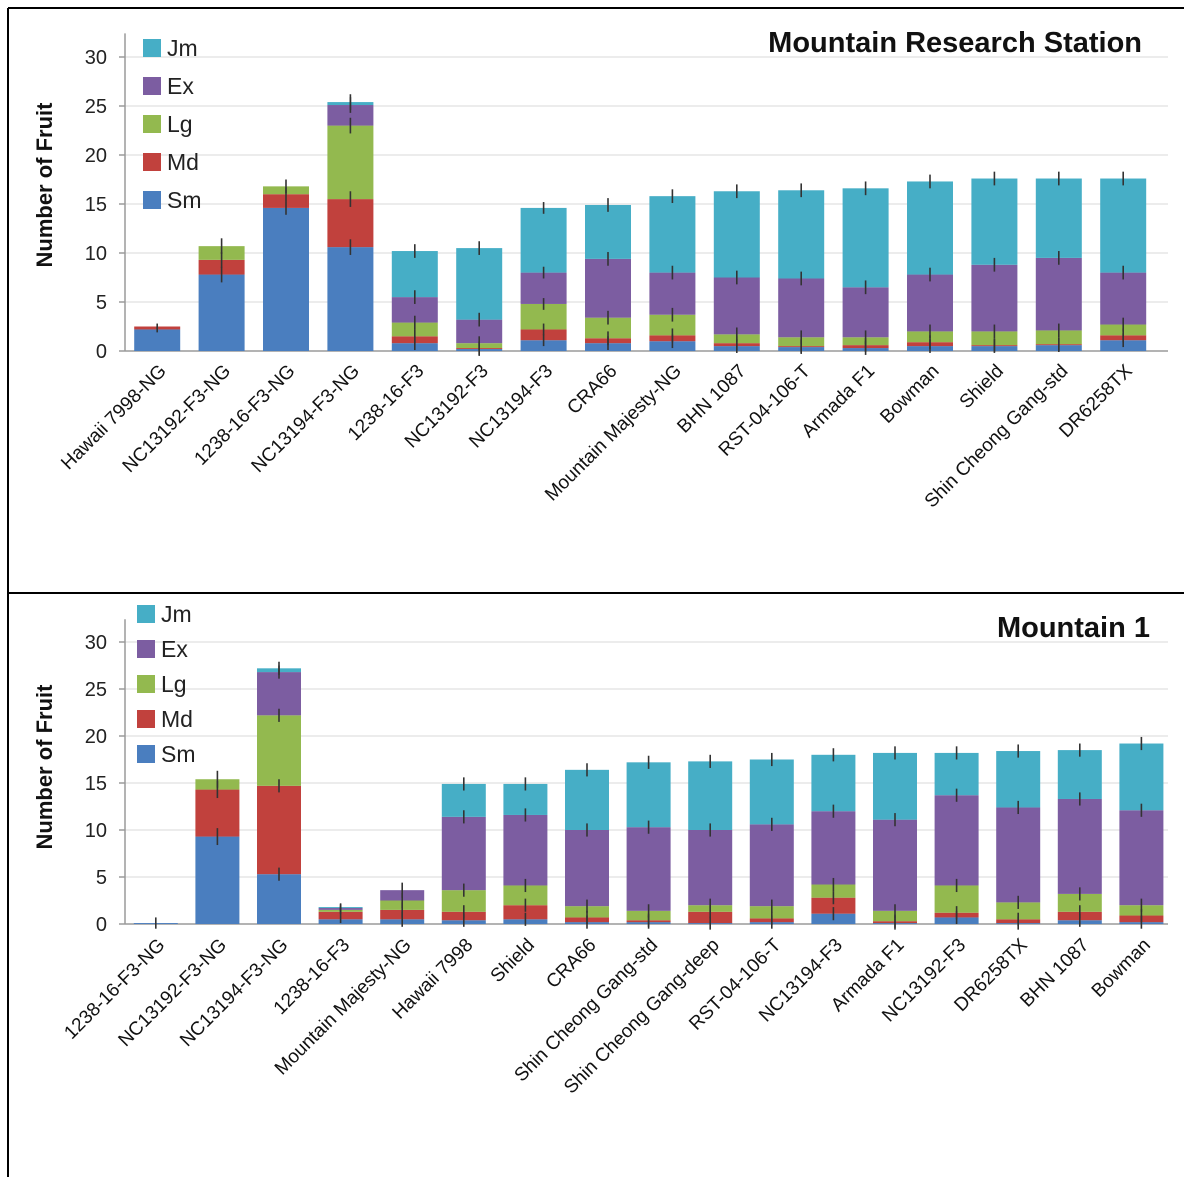  I want to click on bar-ex-mountain-majesty-ng, so click(672, 293).